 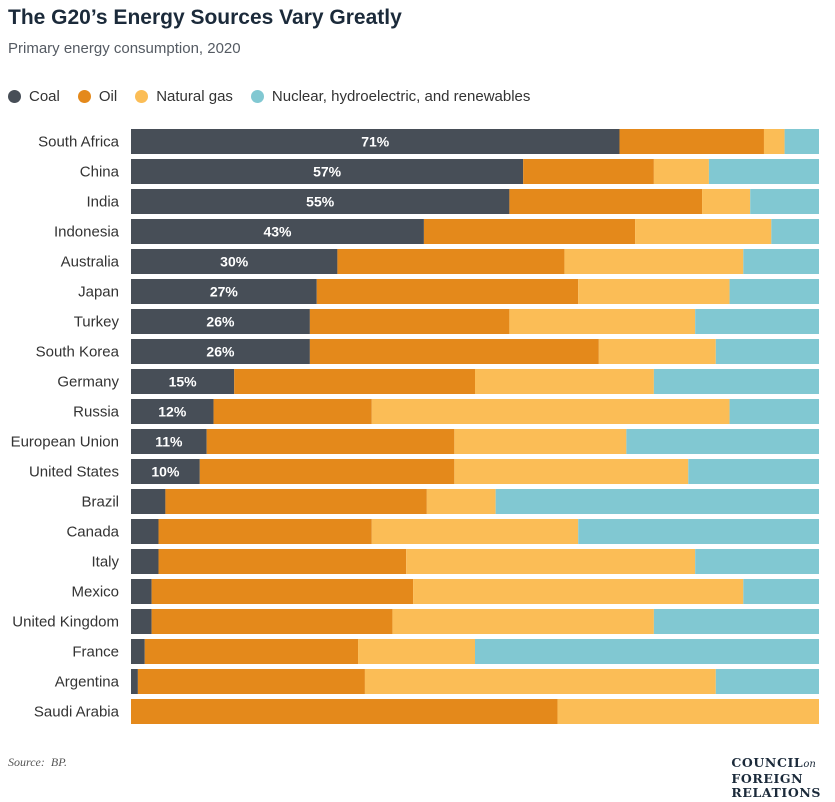 What do you see at coordinates (124, 48) in the screenshot?
I see `chart-subtitle: Primary energy consumption, 2020` at bounding box center [124, 48].